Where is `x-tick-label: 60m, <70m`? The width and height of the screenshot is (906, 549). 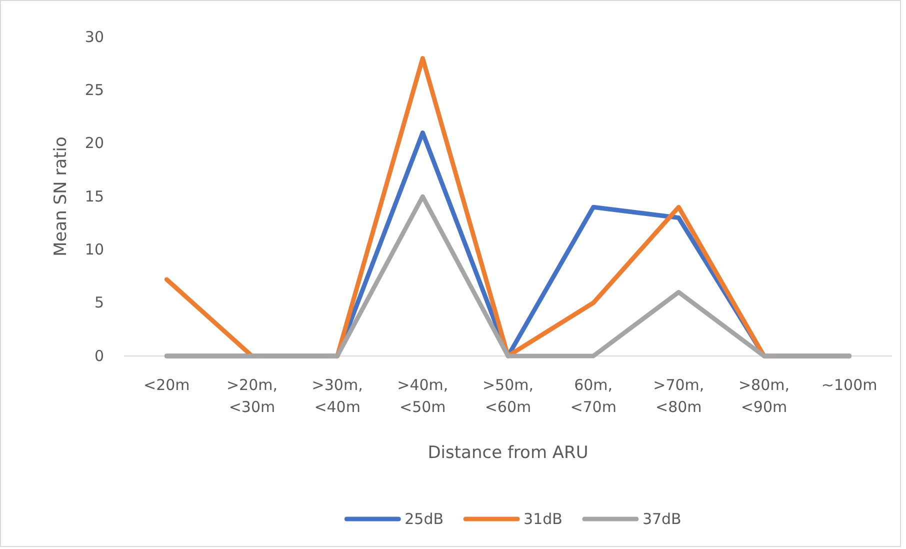 x-tick-label: 60m, <70m is located at coordinates (593, 396).